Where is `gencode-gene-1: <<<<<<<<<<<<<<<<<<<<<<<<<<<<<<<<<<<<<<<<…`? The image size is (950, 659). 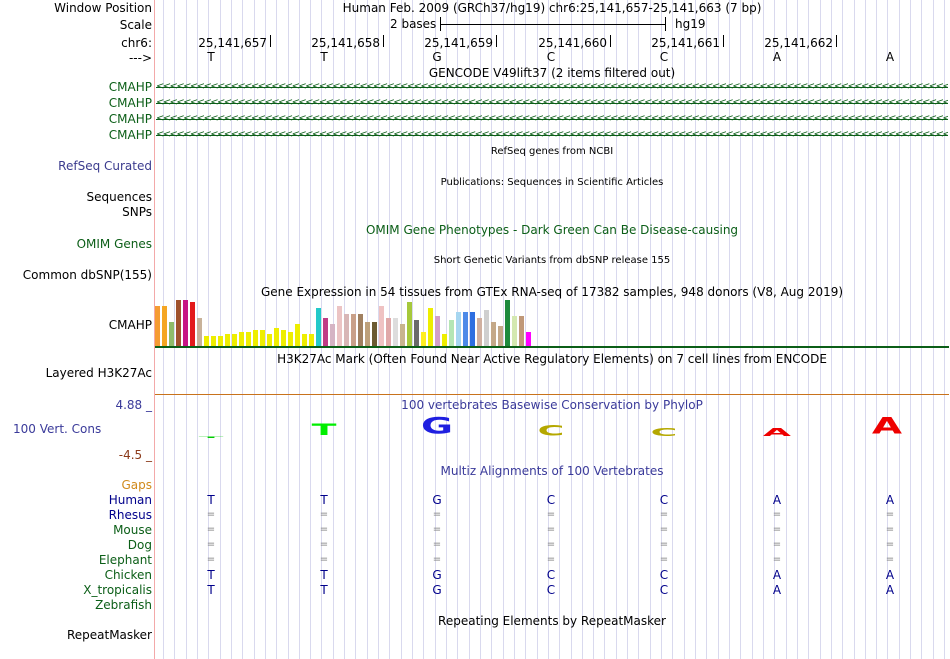
gencode-gene-1: <<<<<<<<<<<<<<<<<<<<<<<<<<<<<<<<<<<<<<<<… is located at coordinates (552, 86).